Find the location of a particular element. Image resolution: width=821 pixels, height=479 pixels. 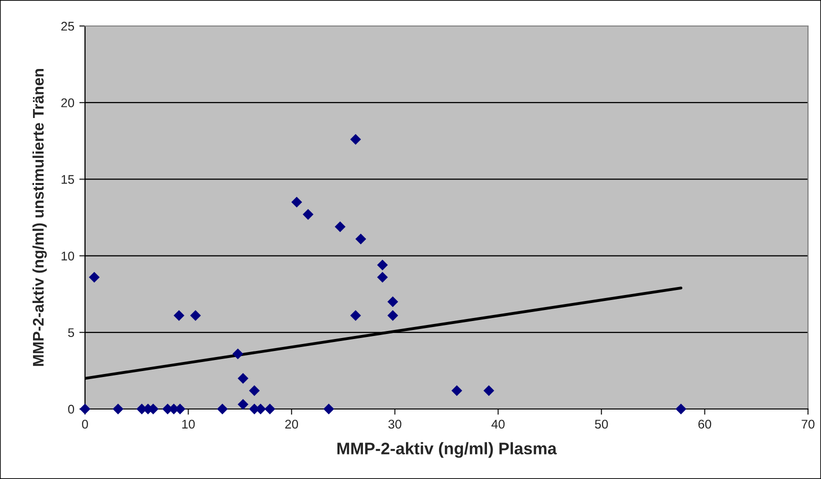

y-tick-label: 20 is located at coordinates (67, 103).